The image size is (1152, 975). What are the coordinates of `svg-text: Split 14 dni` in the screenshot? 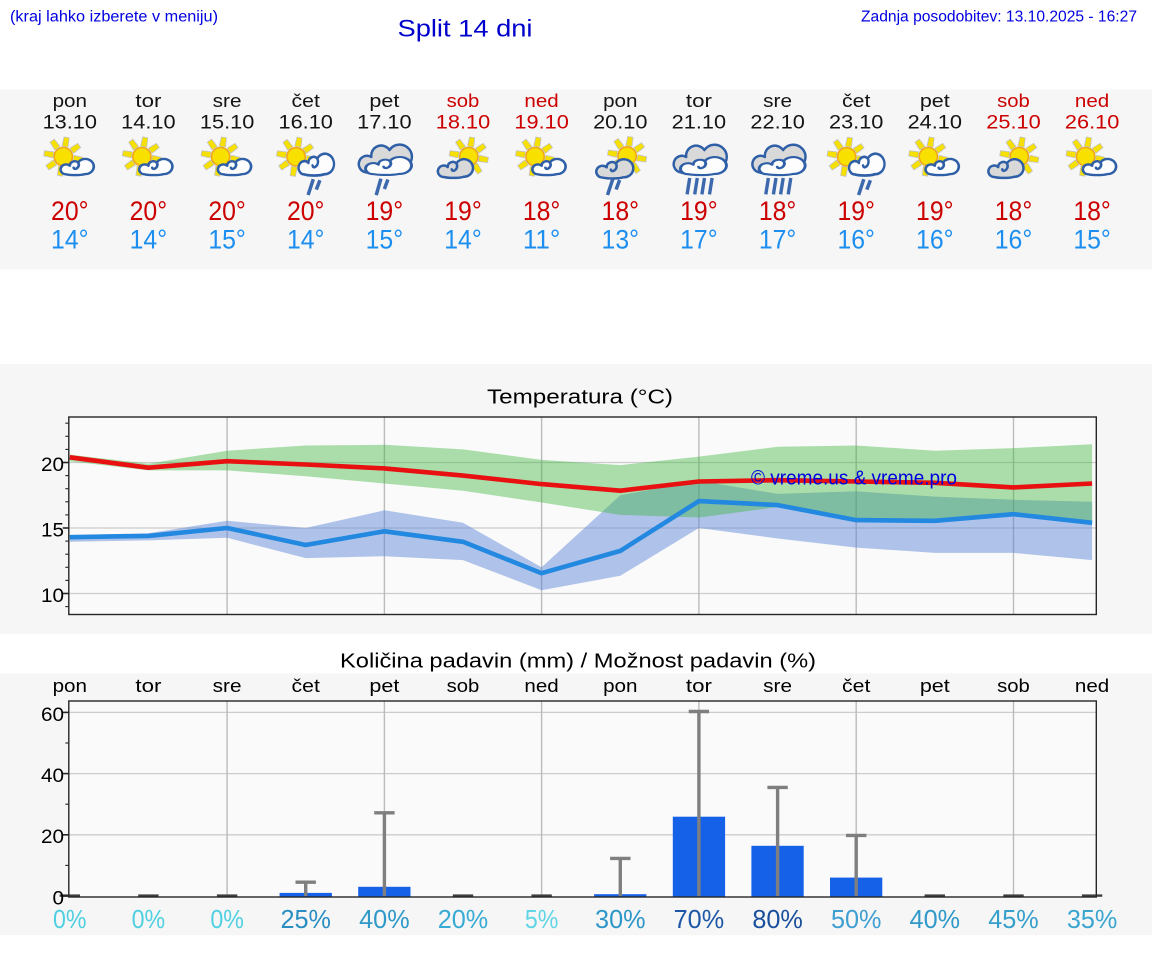 It's located at (465, 29).